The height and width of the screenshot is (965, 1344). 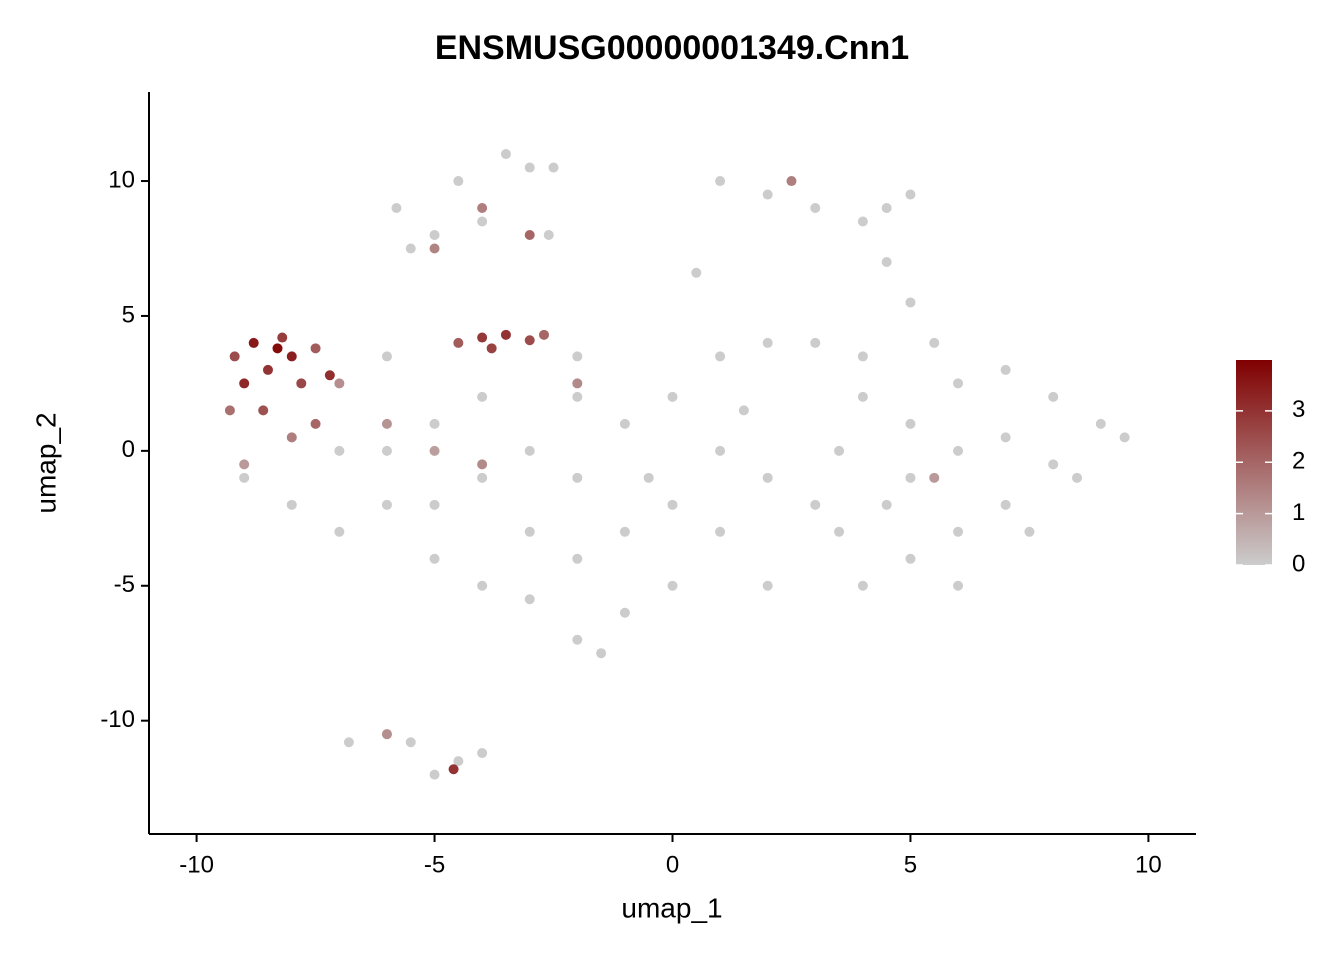 I want to click on x-tick-label: 5, so click(x=910, y=864).